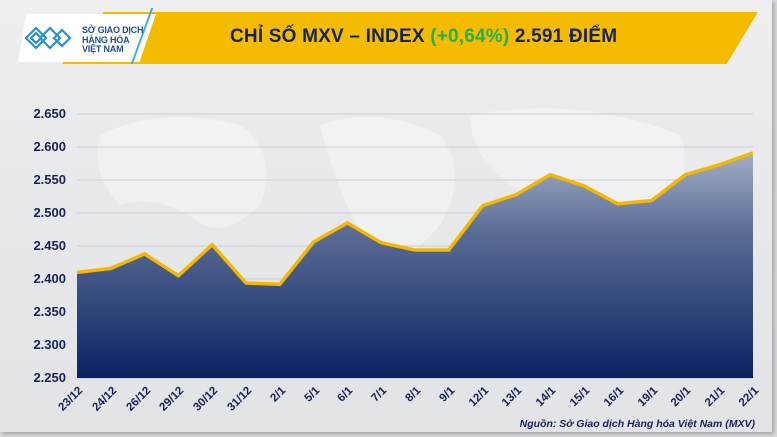  I want to click on y-tick-label: 2.500, so click(49, 212).